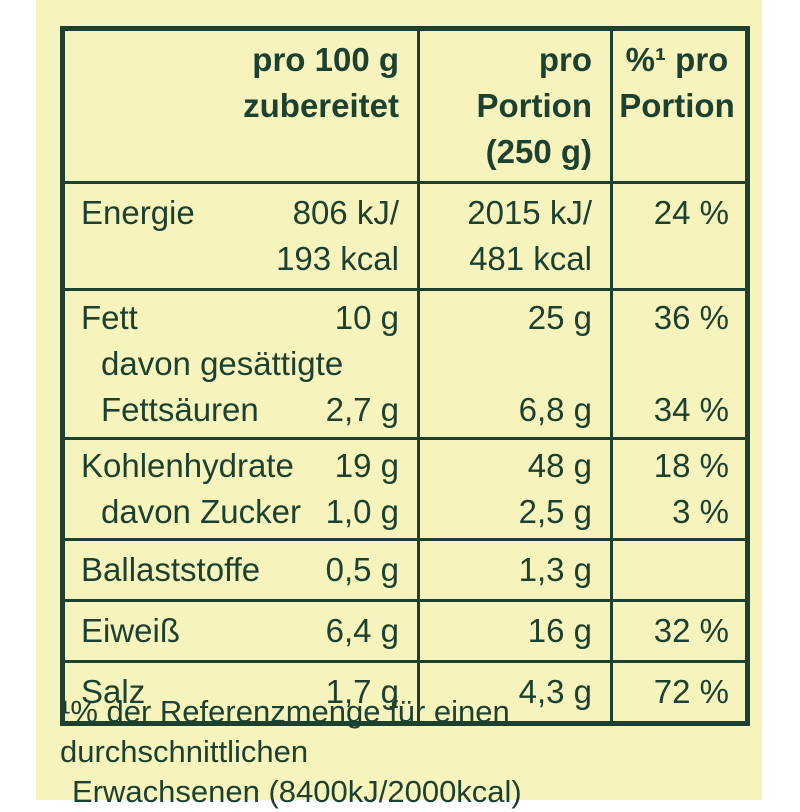  I want to click on header-percent: %¹ pro Portion, so click(679, 106).